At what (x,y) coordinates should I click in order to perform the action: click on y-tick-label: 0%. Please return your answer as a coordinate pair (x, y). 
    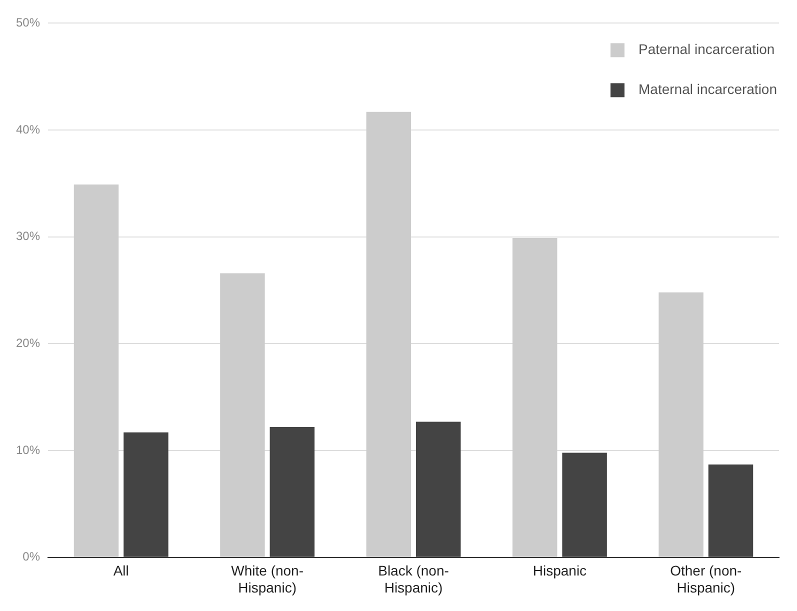
    Looking at the image, I should click on (31, 557).